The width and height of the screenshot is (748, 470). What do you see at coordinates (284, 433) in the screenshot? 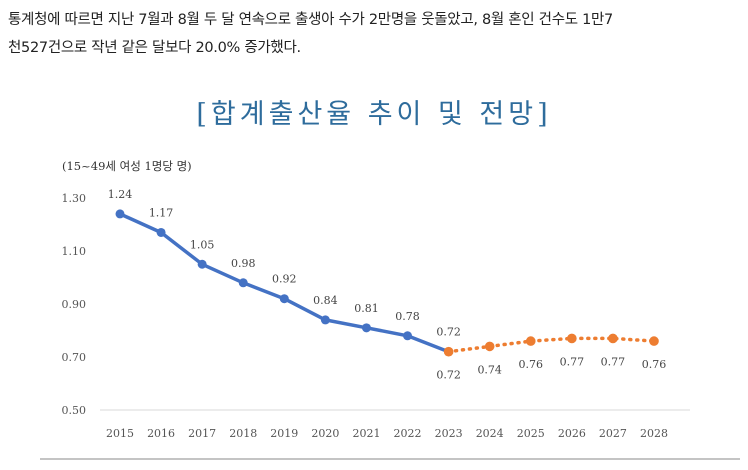
I see `x-tick-label: 2019` at bounding box center [284, 433].